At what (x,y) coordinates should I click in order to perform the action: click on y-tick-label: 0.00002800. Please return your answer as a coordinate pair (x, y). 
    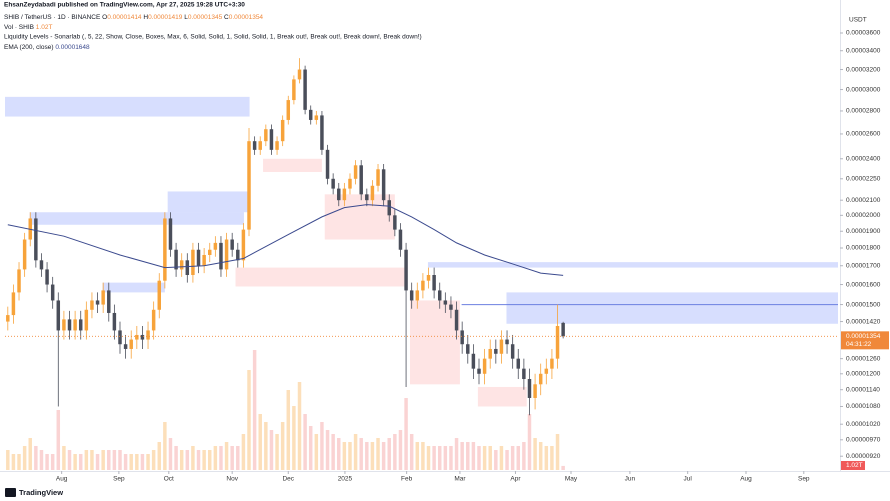
    Looking at the image, I should click on (863, 111).